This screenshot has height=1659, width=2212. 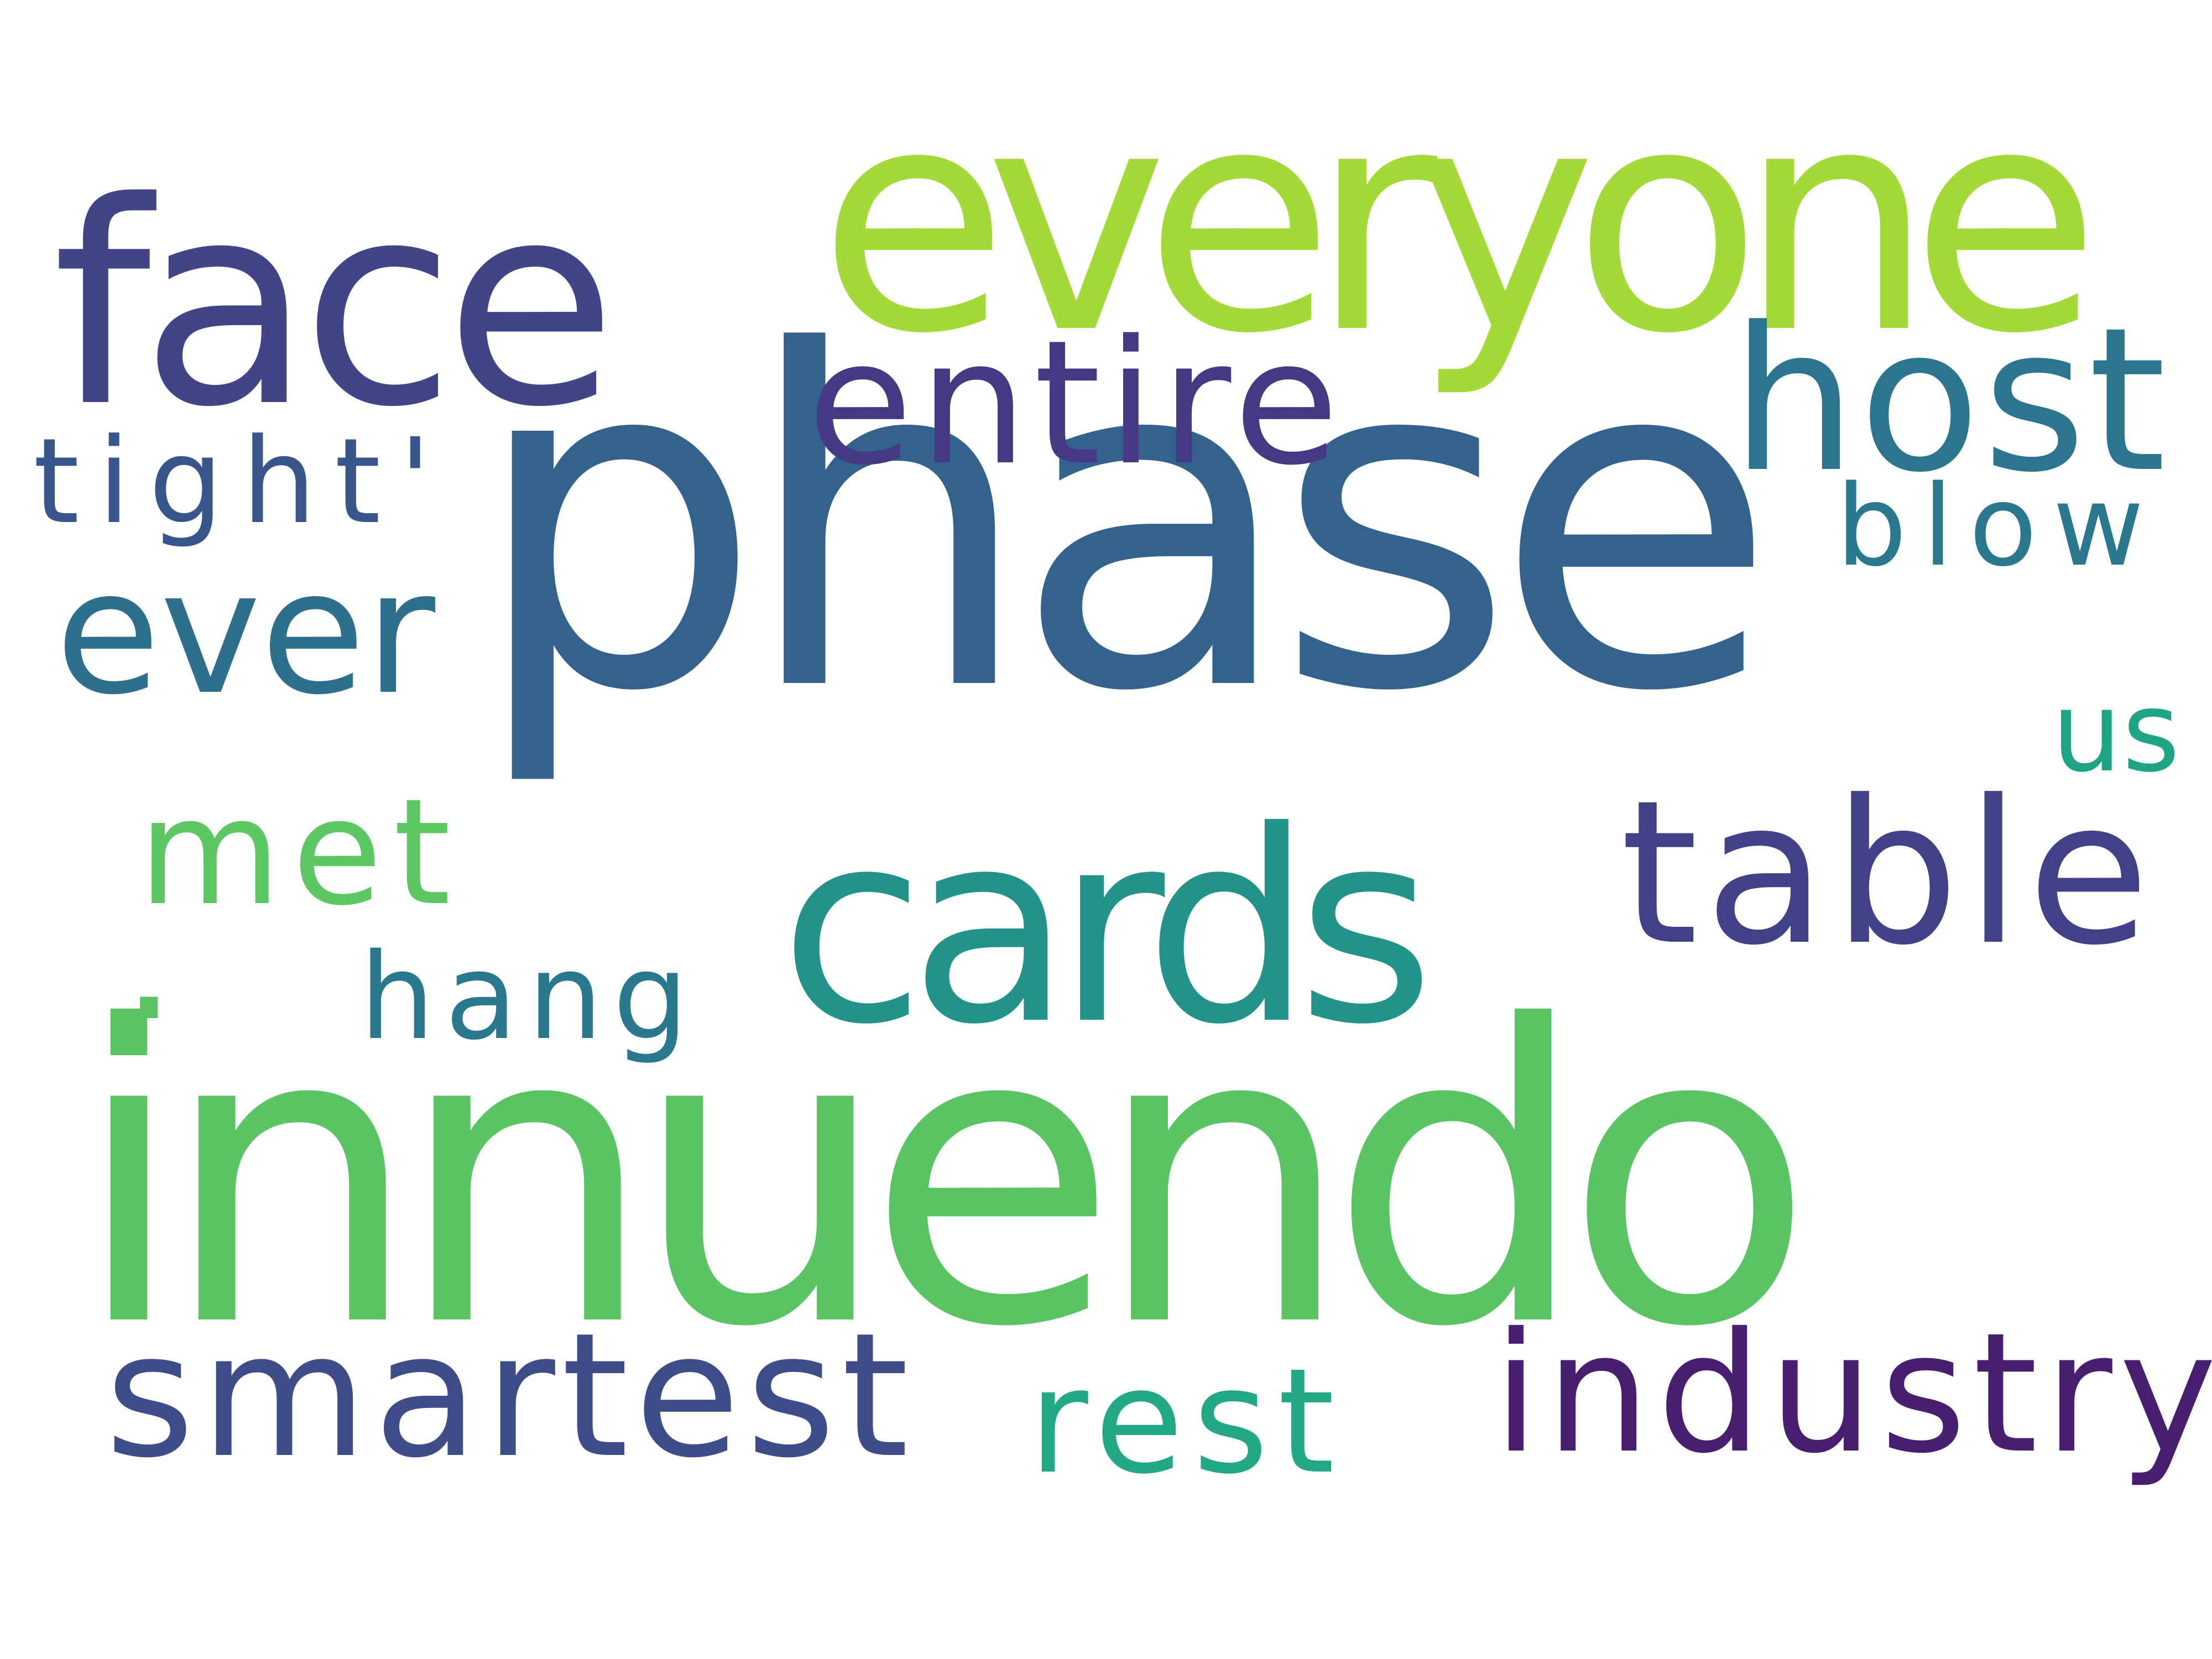 I want to click on word-blow: blow, so click(x=1998, y=526).